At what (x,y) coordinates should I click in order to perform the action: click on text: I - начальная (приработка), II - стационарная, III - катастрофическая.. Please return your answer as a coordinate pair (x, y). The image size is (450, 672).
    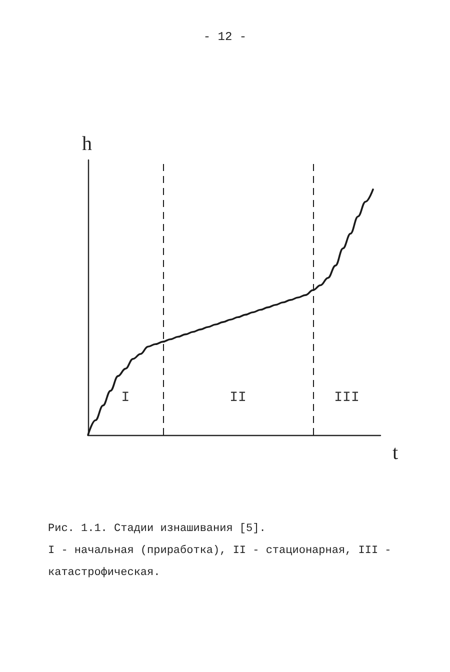
    Looking at the image, I should click on (220, 562).